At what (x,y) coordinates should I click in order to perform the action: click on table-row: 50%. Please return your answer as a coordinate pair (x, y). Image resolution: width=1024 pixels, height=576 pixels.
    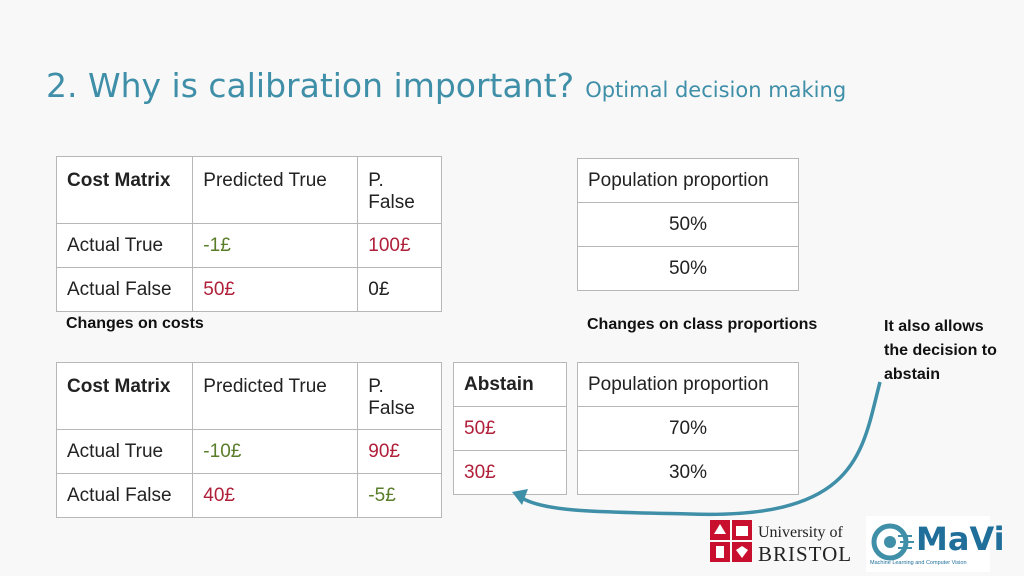
    Looking at the image, I should click on (688, 268).